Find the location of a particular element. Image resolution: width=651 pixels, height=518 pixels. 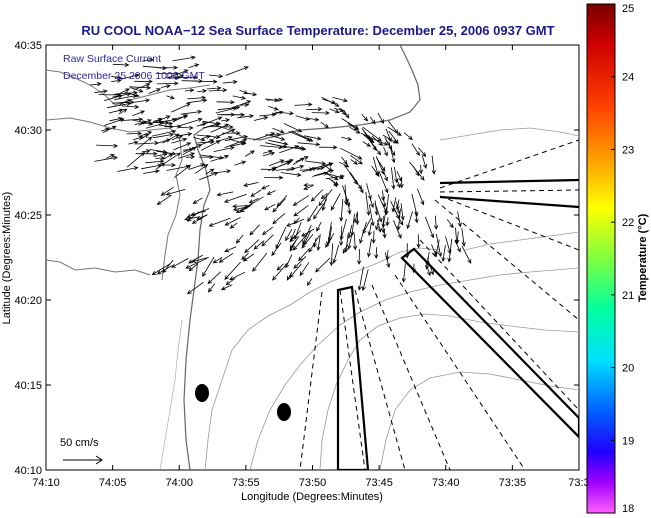

colorbar-ticks: 25 24 23 22 21 20 19 18 is located at coordinates (622, 259).